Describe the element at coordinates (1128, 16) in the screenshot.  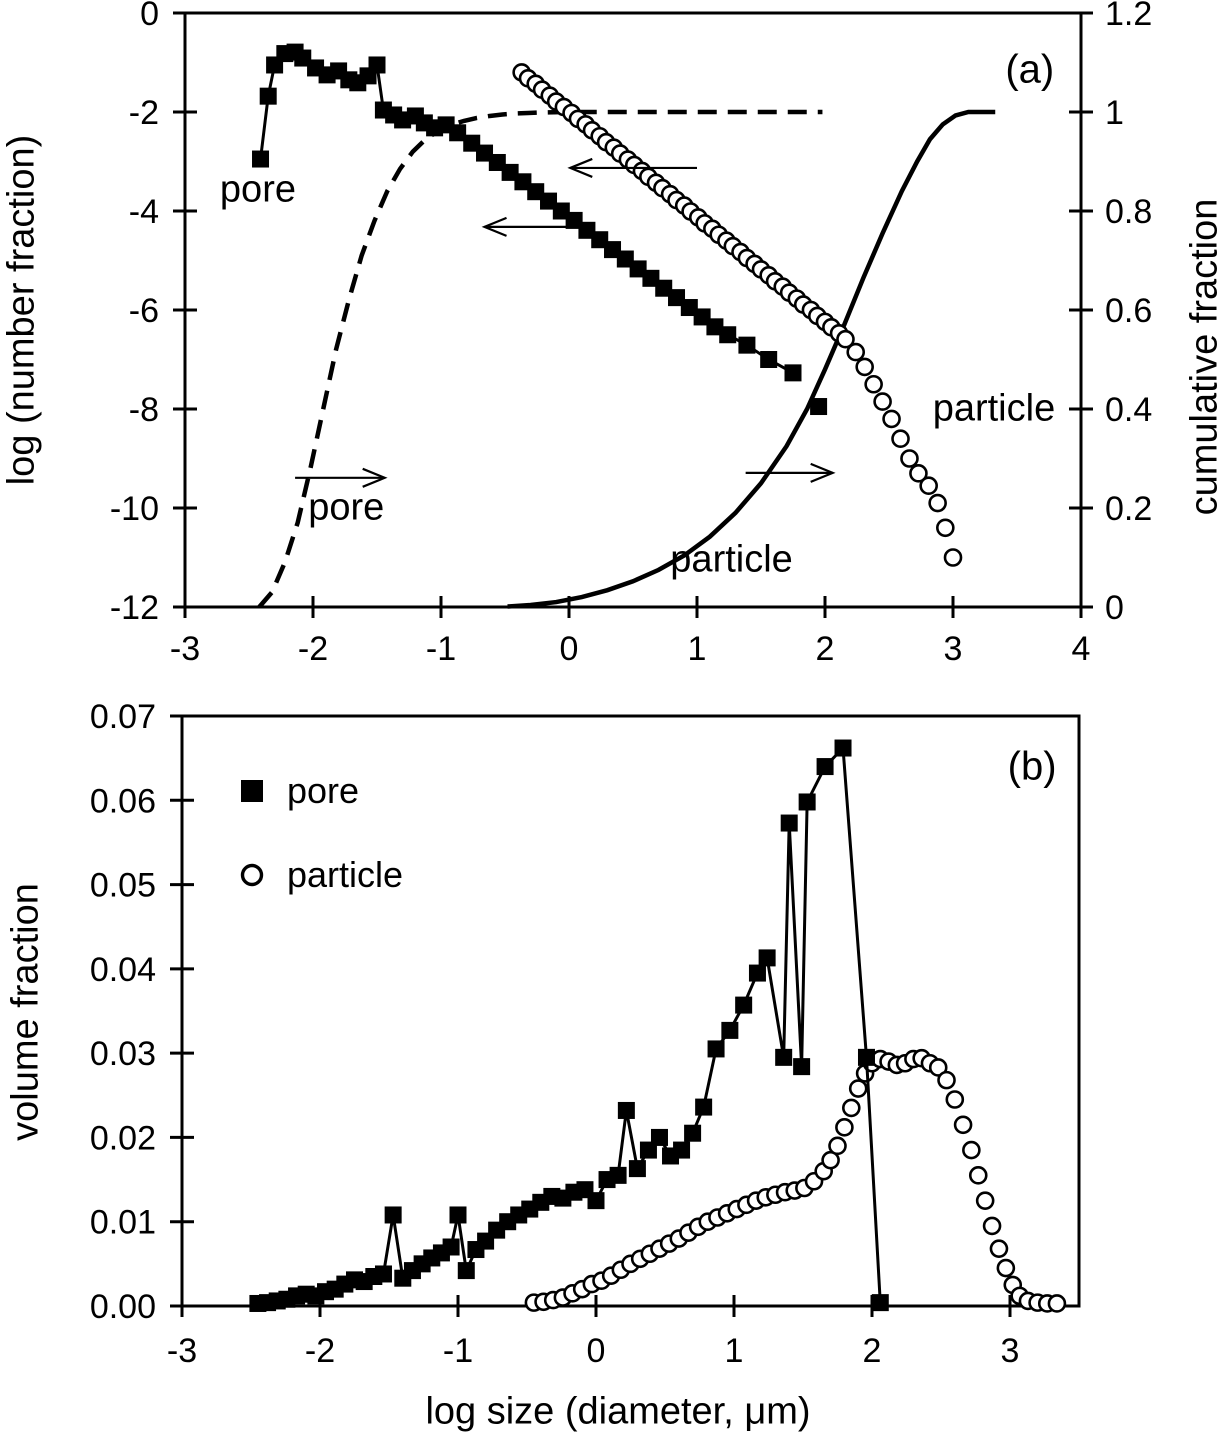
I see `tick-label: 1.2` at that location.